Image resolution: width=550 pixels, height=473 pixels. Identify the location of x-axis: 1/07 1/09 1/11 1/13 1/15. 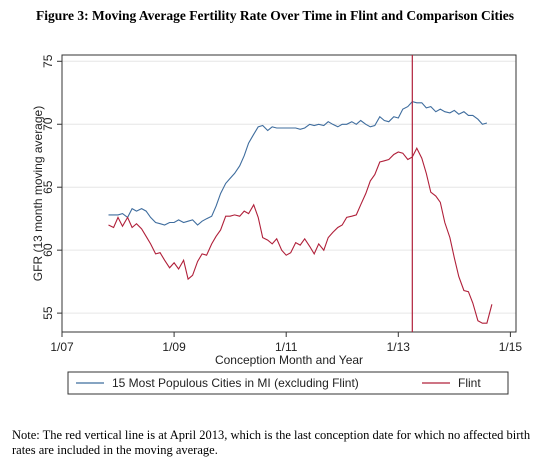
(286, 343).